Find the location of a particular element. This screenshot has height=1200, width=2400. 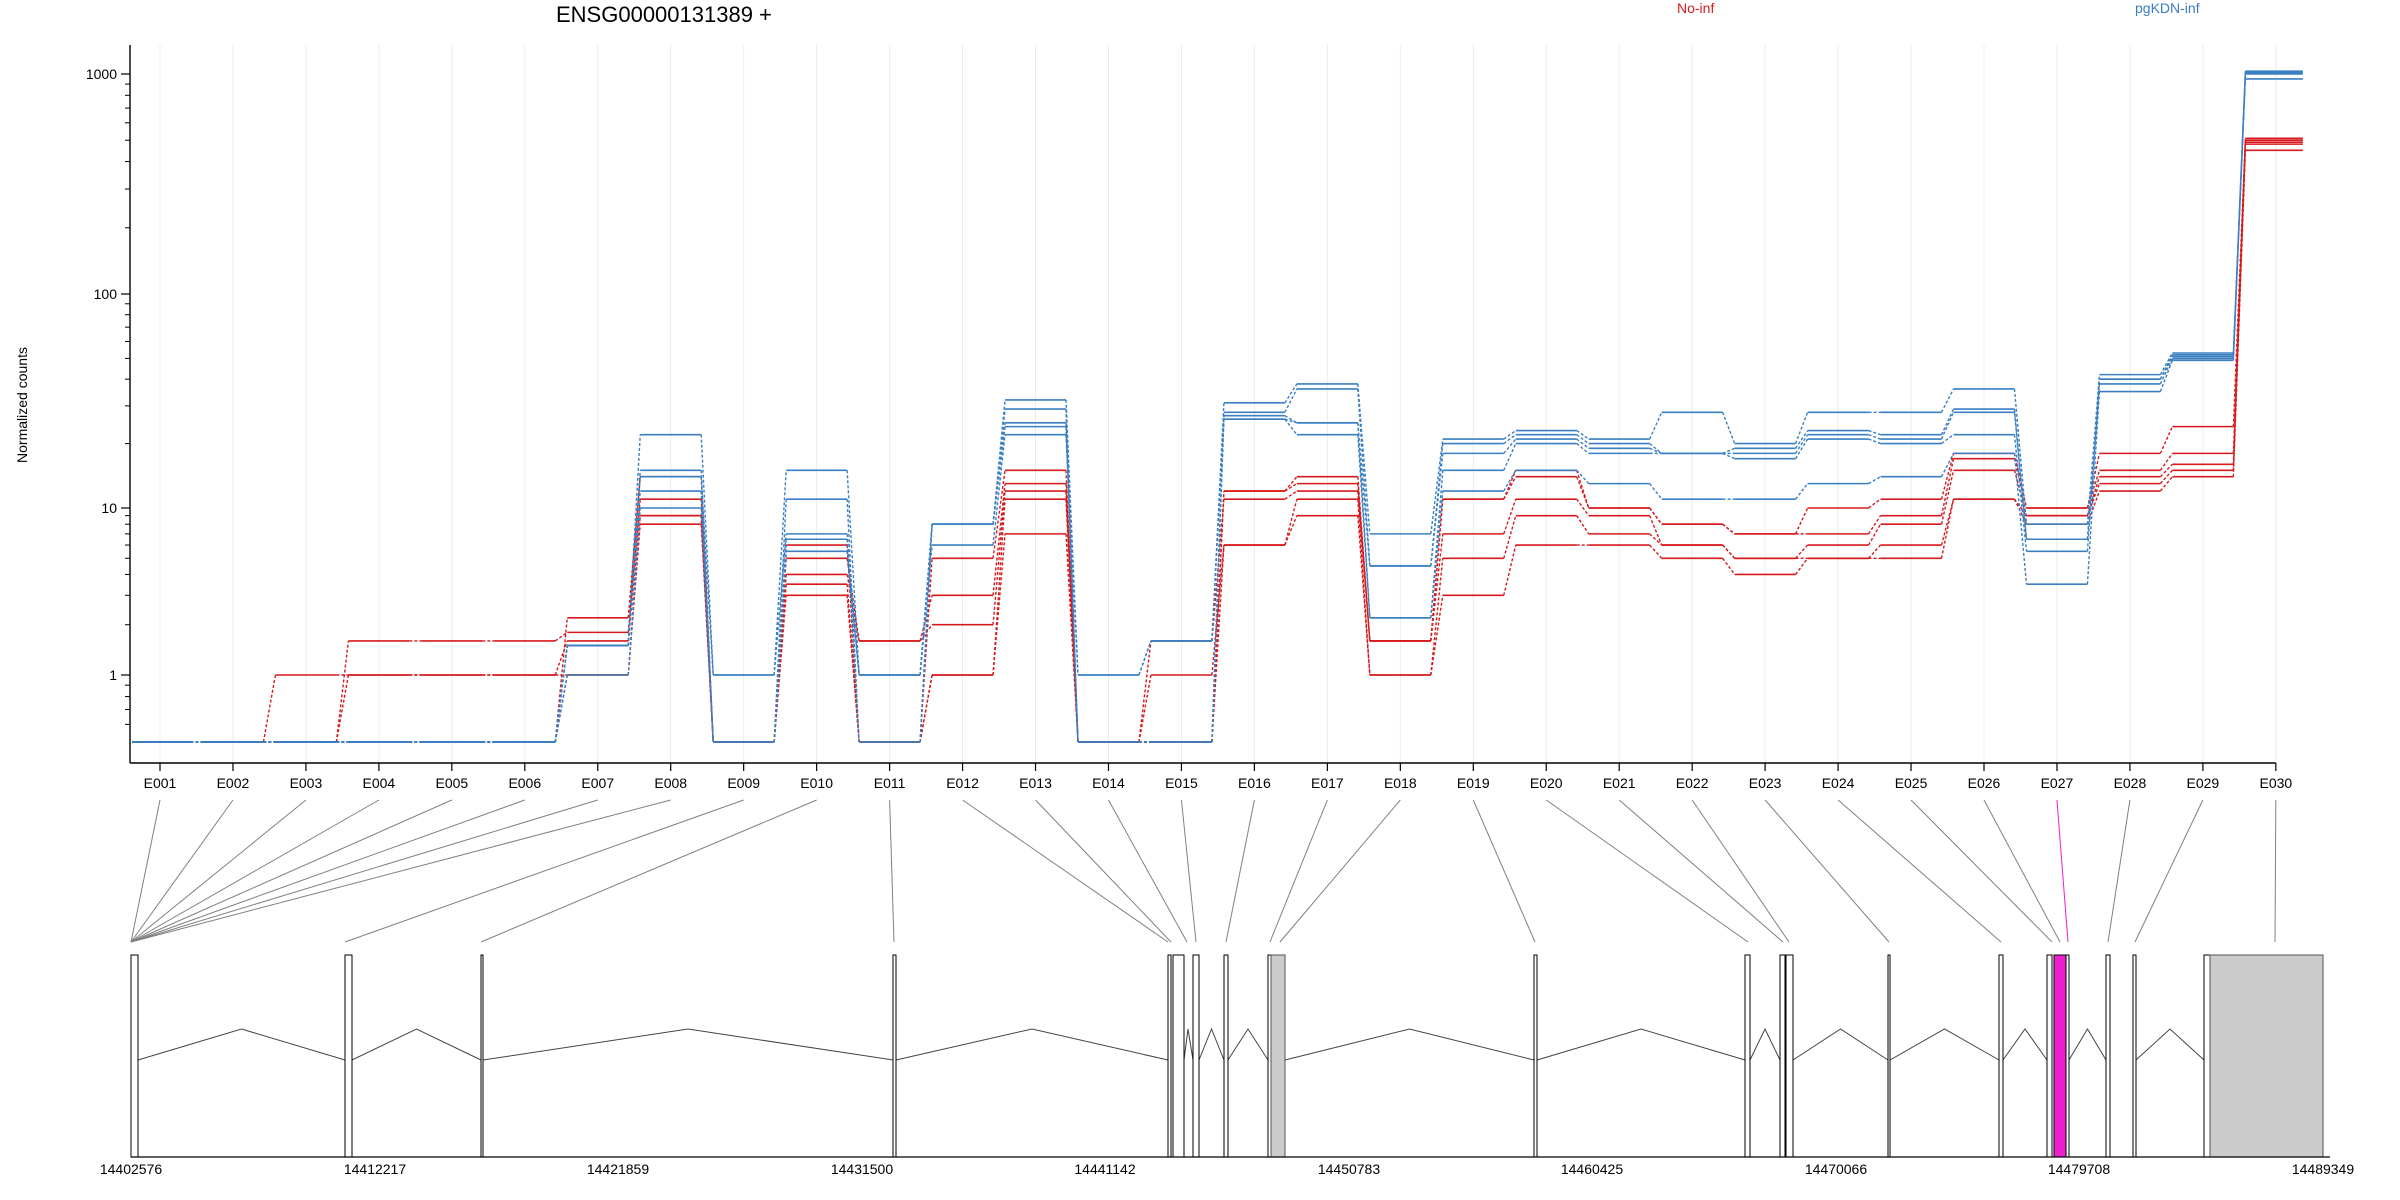

y-axis-label: Normalized counts is located at coordinates (22, 405).